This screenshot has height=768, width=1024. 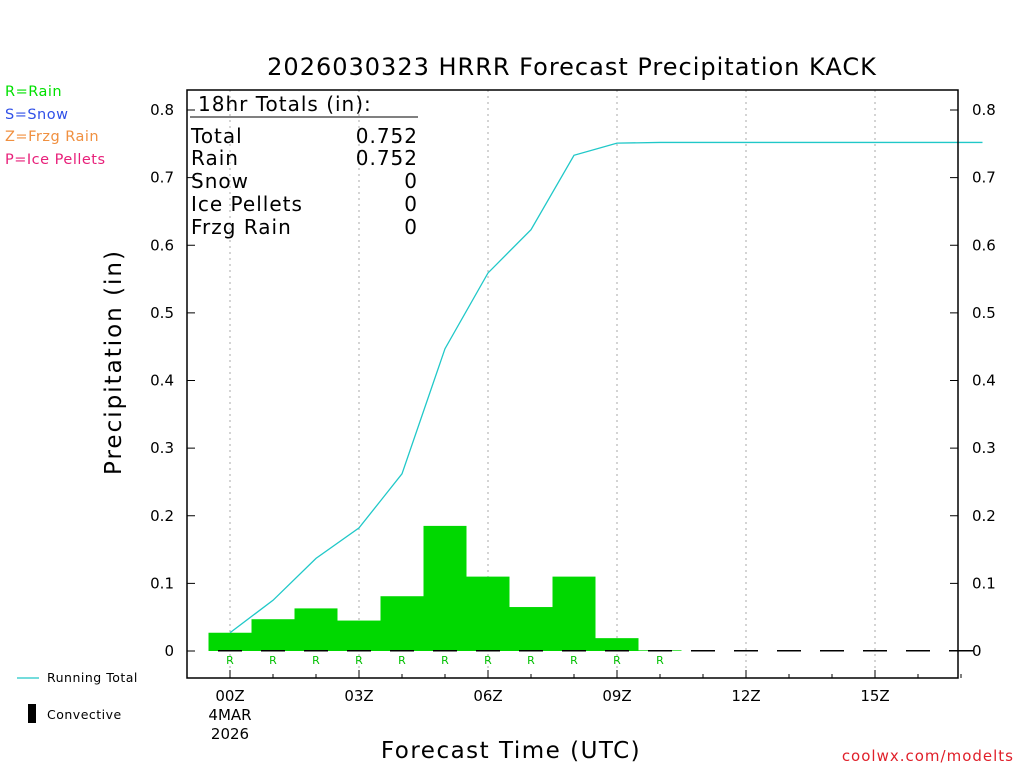 I want to click on totals-value-frzg-rain: 0, so click(x=411, y=227).